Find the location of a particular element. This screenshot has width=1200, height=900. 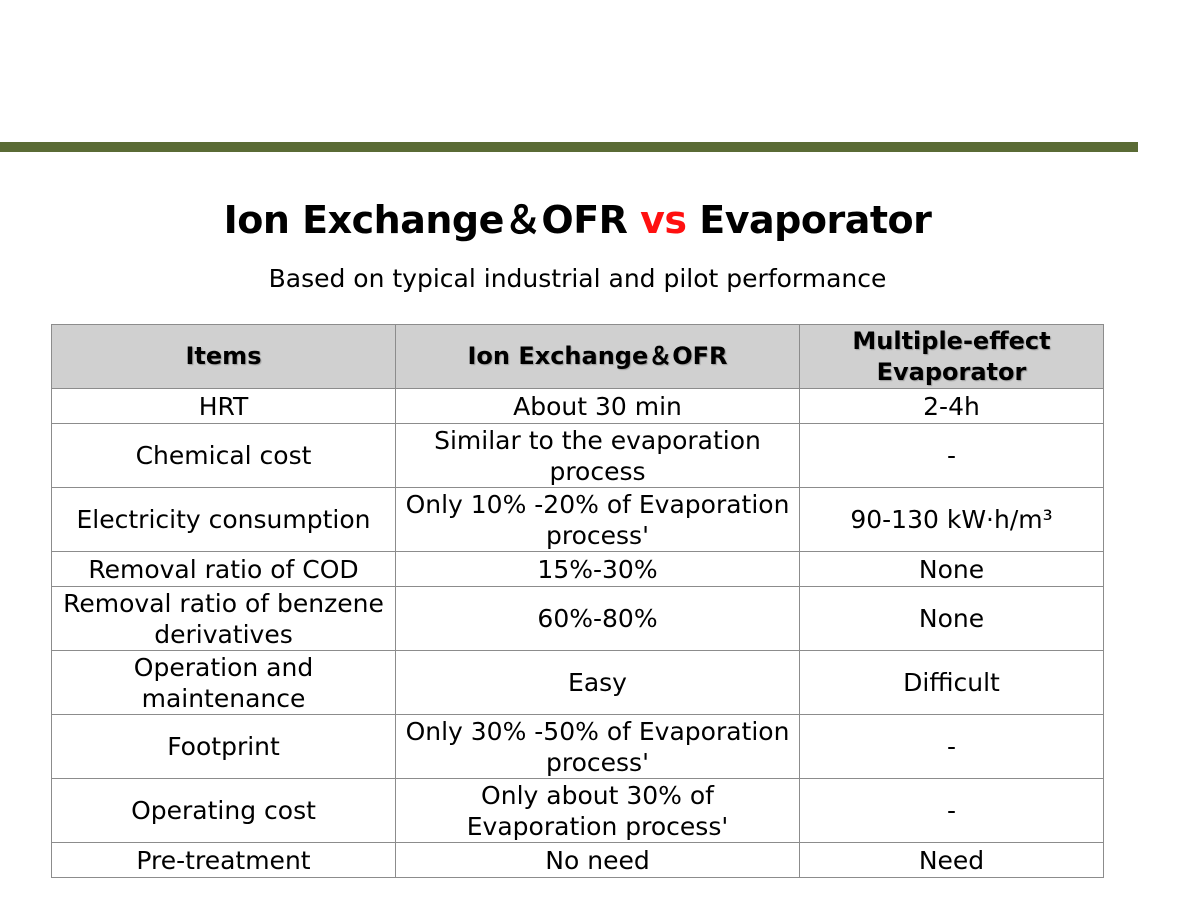

row-ion-value: No need is located at coordinates (597, 860).